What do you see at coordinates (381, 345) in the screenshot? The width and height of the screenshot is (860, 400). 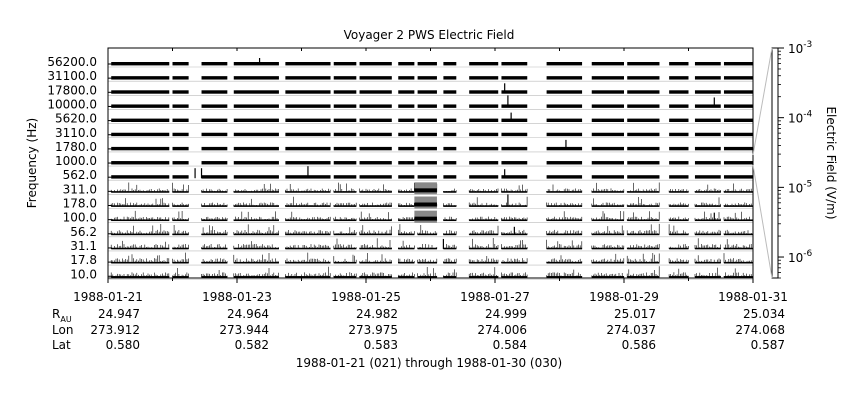 I see `ephemeris-value: 0.583` at bounding box center [381, 345].